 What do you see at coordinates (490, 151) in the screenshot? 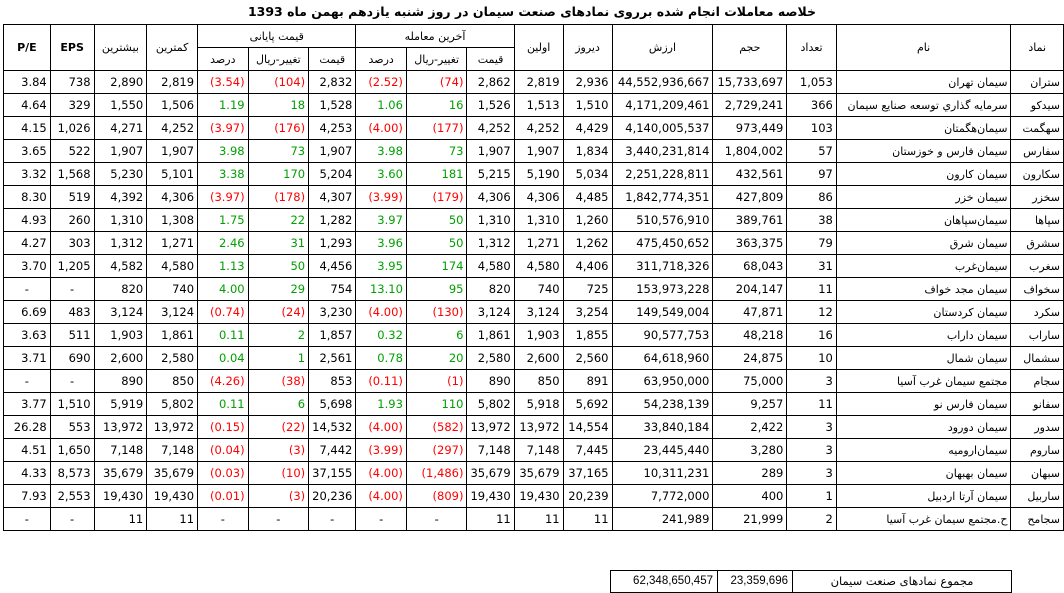
I see `cell-last-price: 1,907` at bounding box center [490, 151].